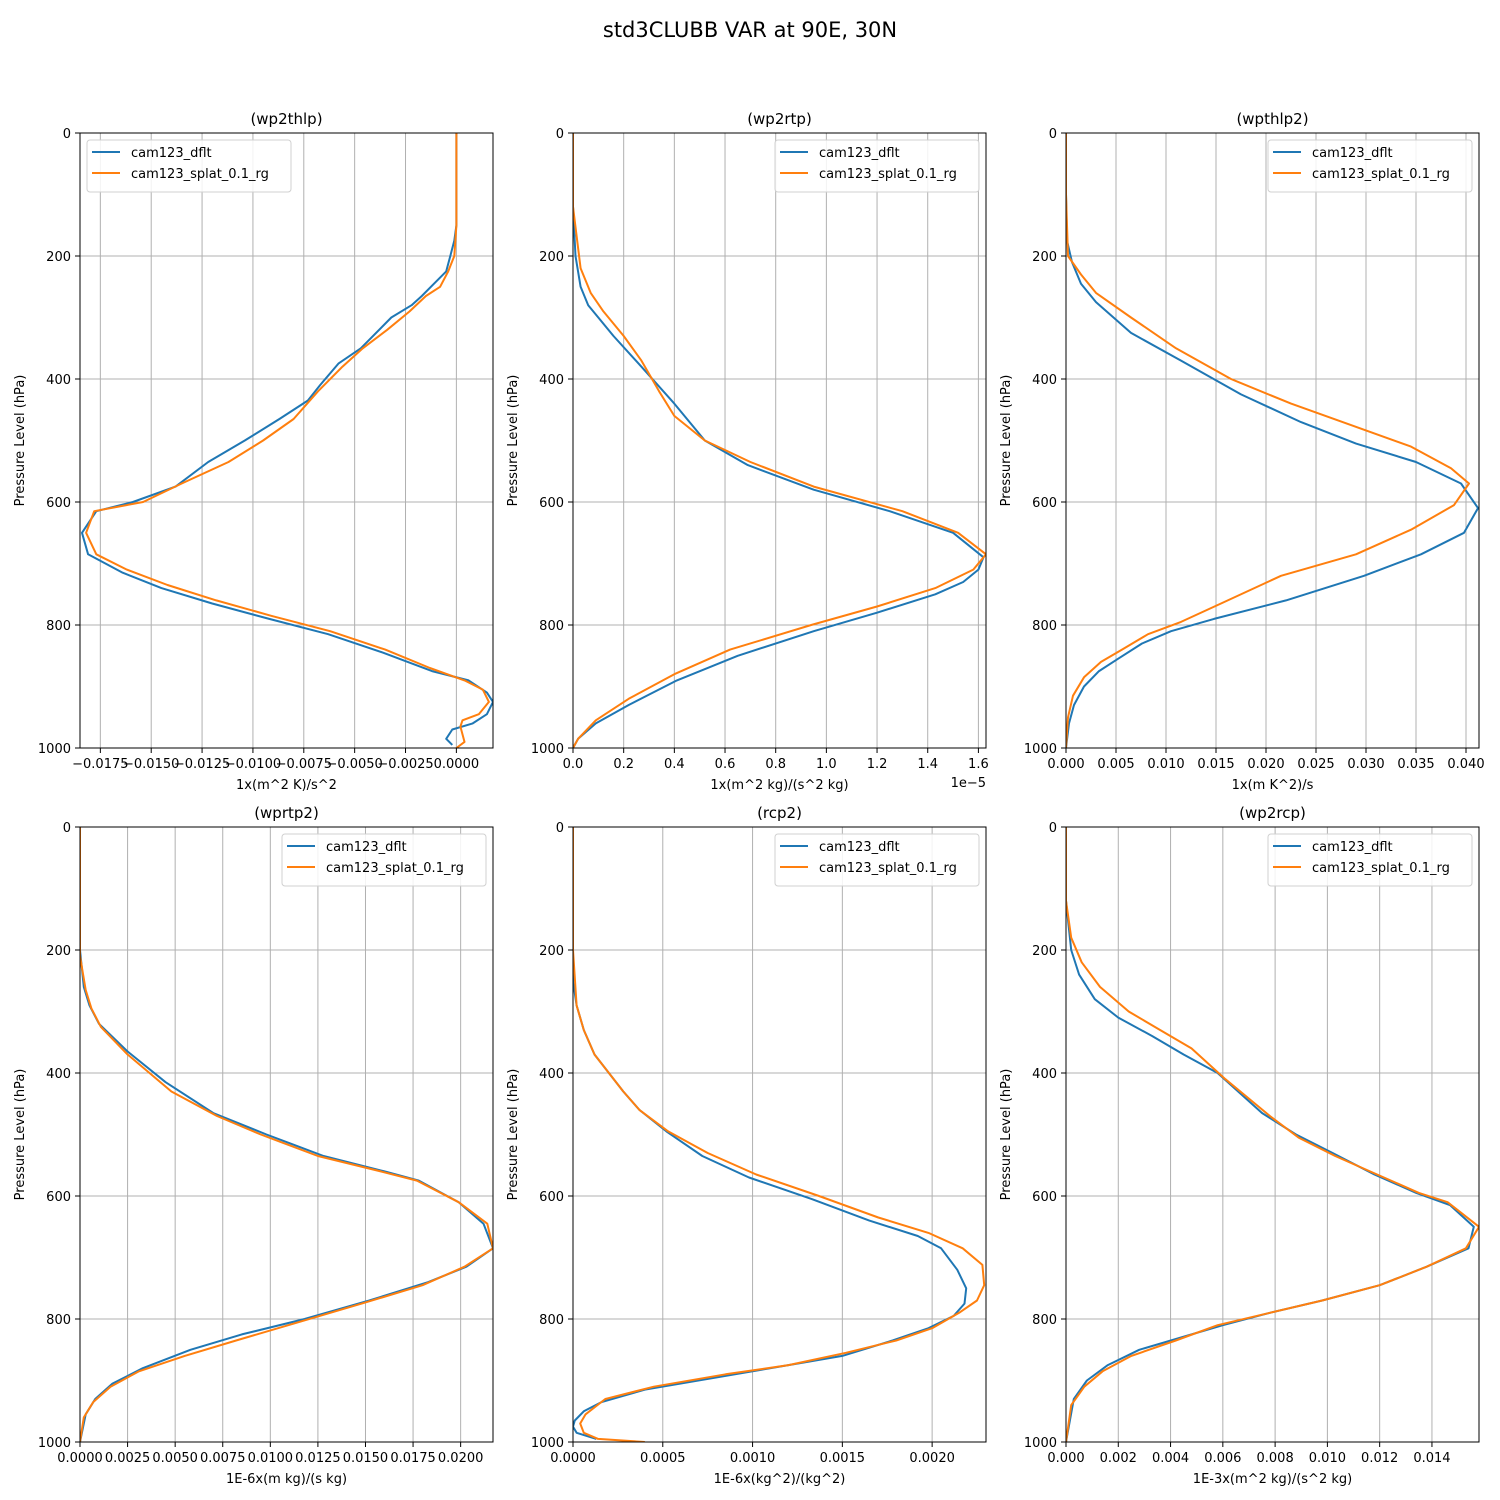 Image resolution: width=1500 pixels, height=1500 pixels. What do you see at coordinates (753, 1458) in the screenshot?
I see `x-tick-label: 0.0010` at bounding box center [753, 1458].